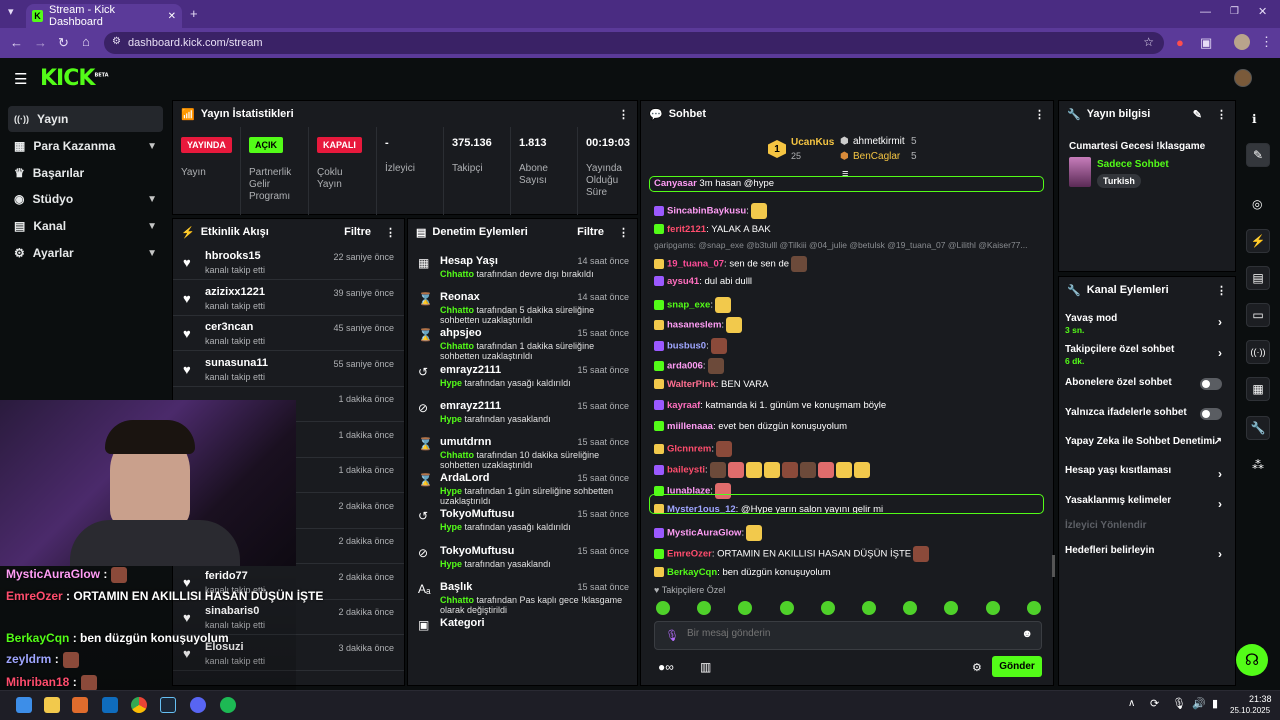 This screenshot has height=720, width=1280. What do you see at coordinates (689, 305) in the screenshot?
I see `chat-username: snap_exe` at bounding box center [689, 305].